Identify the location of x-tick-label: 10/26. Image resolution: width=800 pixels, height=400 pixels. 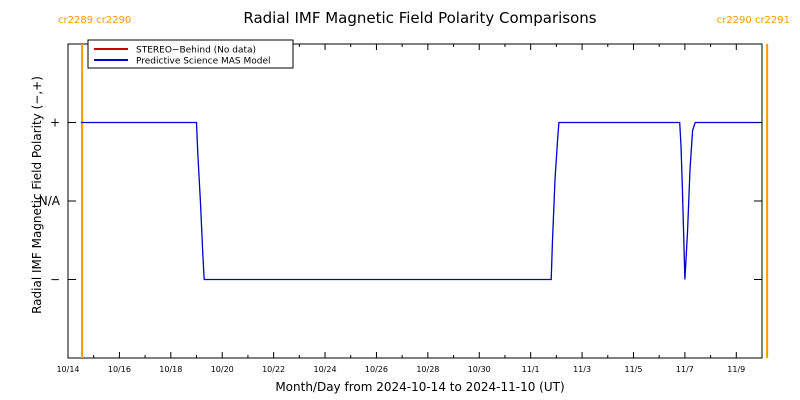
(376, 369).